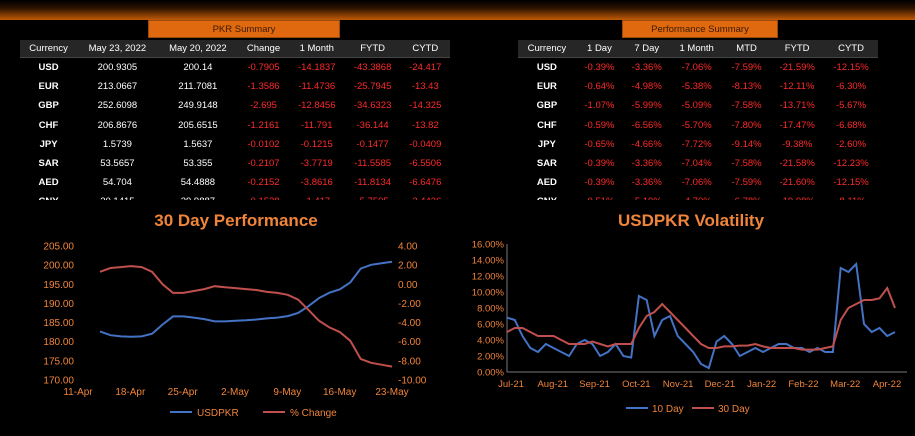 The height and width of the screenshot is (436, 915). I want to click on value-cell: -13.82, so click(425, 125).